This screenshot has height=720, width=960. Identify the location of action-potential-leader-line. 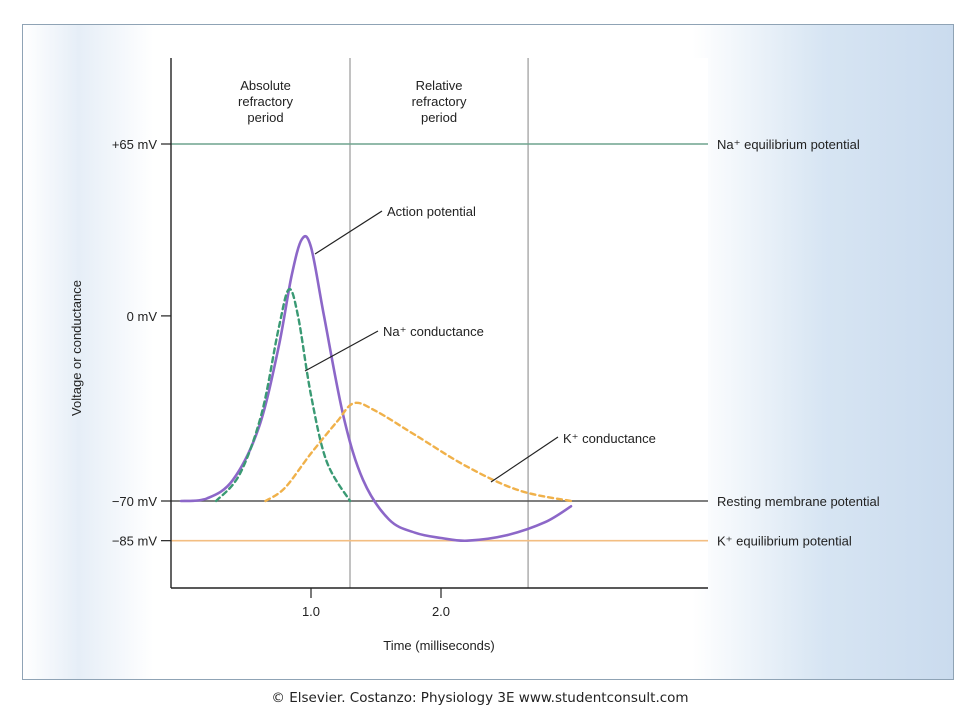
(348, 232).